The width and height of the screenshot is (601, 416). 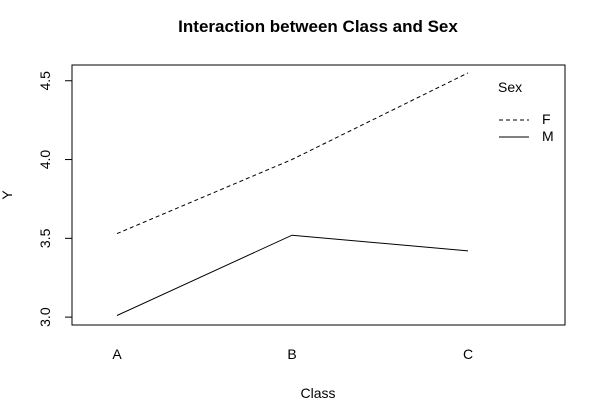 I want to click on legend-label-m: M, so click(x=548, y=136).